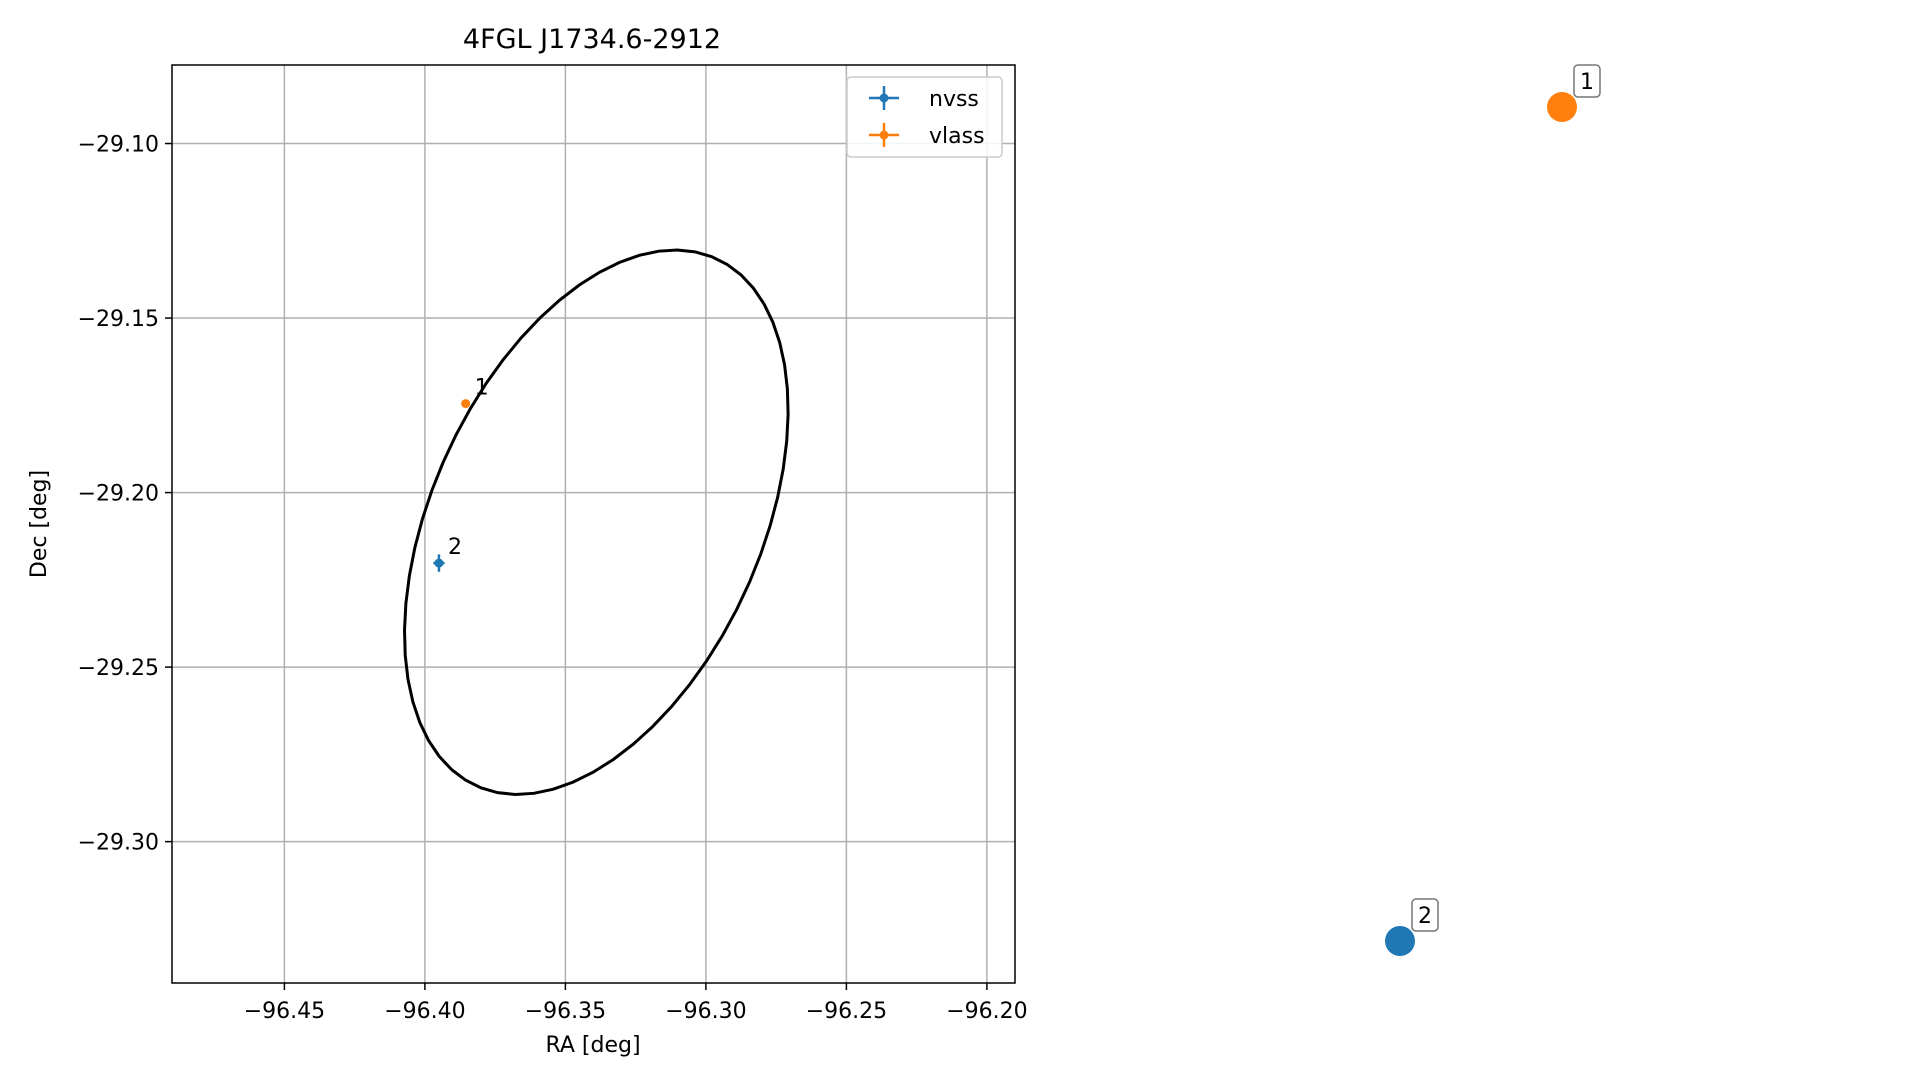 Image resolution: width=1919 pixels, height=1080 pixels. I want to click on legend: nvss vlass, so click(924, 117).